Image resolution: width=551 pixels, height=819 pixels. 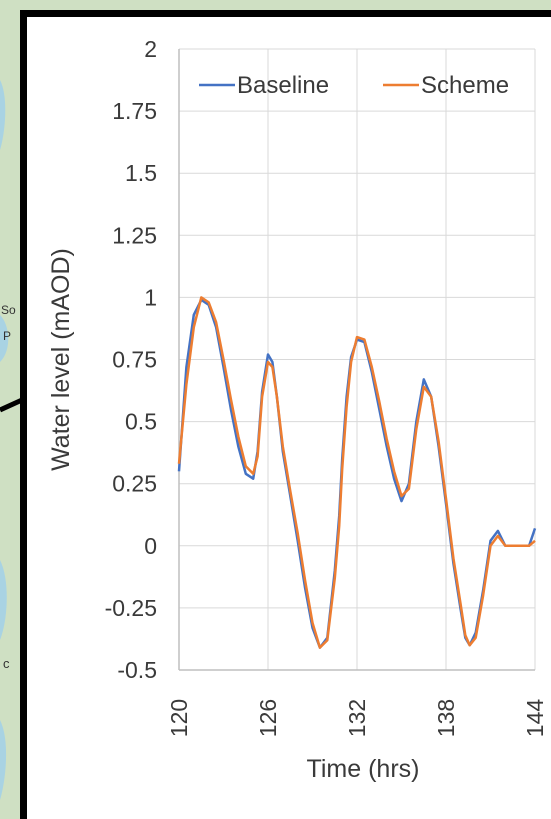 I want to click on x-tick-label: 126, so click(x=268, y=718).